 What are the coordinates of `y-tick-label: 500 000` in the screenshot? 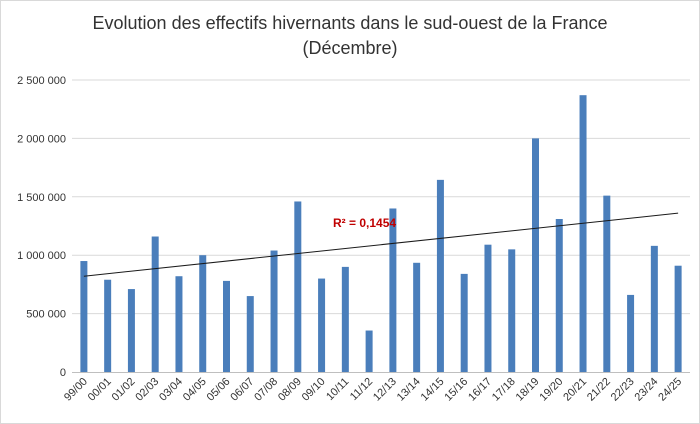 It's located at (46, 315).